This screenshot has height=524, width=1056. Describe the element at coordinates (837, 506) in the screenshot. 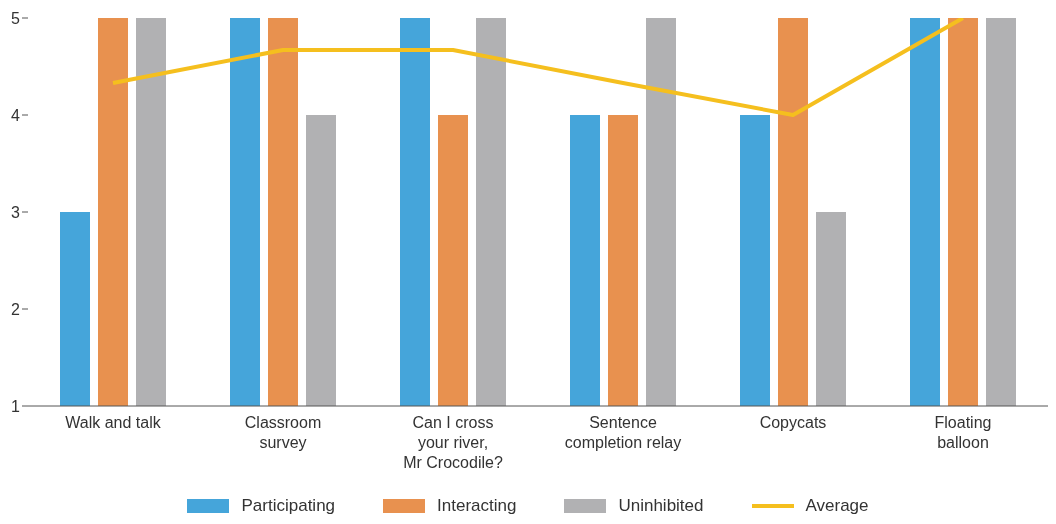

I see `legend-label: Average` at that location.